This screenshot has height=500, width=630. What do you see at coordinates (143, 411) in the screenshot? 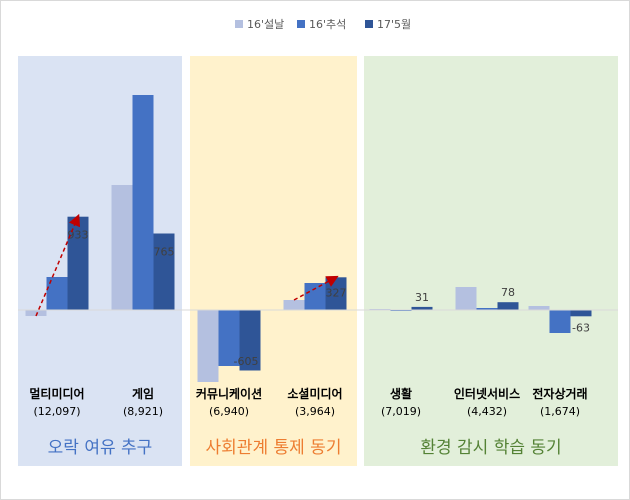
I see `category-count: (8,921)` at bounding box center [143, 411].